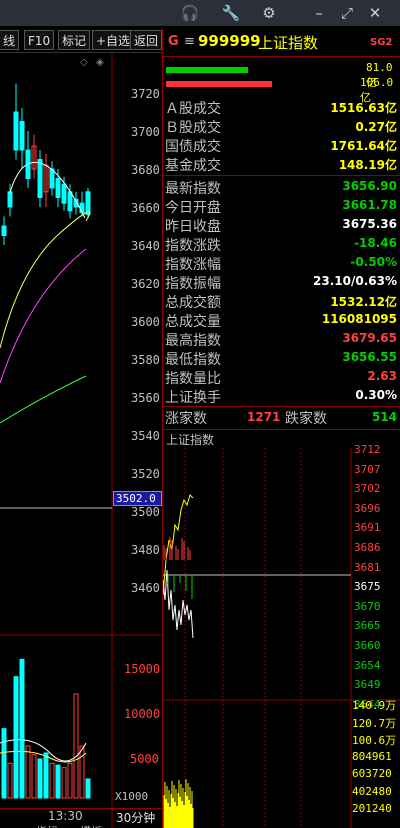 The height and width of the screenshot is (828, 400). Describe the element at coordinates (282, 145) in the screenshot. I see `stat-row: 国债成交 1761.64亿` at that location.